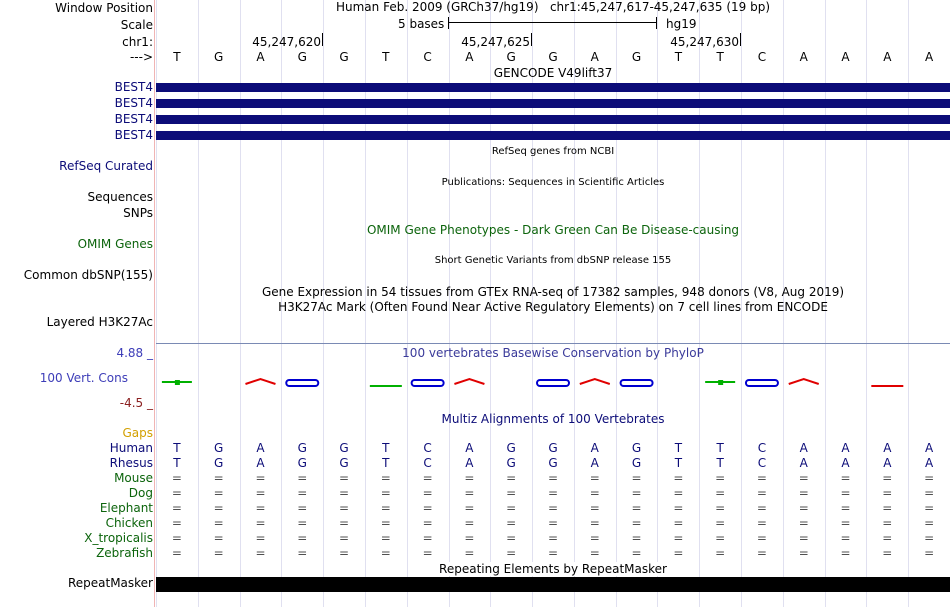 The width and height of the screenshot is (950, 607). I want to click on best4-label-2: BEST4, so click(133, 103).